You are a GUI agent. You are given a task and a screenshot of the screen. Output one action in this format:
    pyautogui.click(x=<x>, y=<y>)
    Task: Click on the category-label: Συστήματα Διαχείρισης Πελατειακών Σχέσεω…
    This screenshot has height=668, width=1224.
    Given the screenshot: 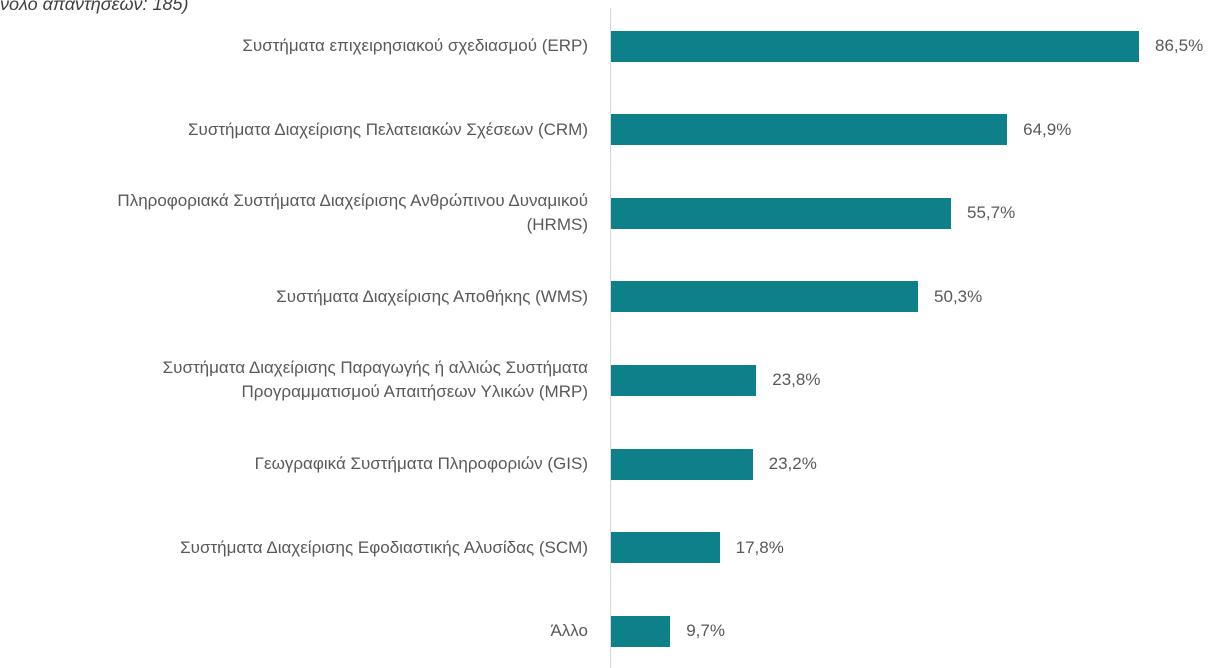 What is the action you would take?
    pyautogui.click(x=388, y=129)
    